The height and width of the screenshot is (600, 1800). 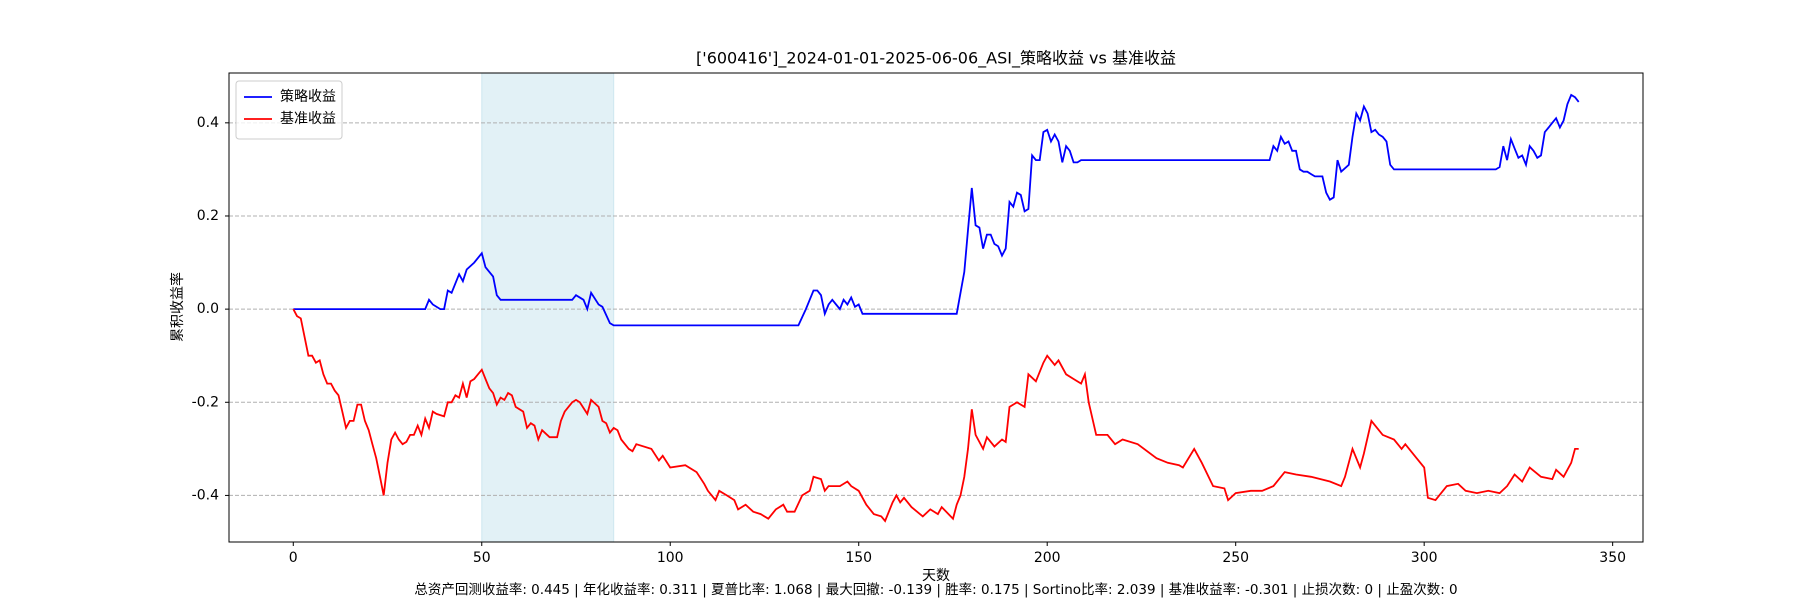 What do you see at coordinates (208, 123) in the screenshot?
I see `y-tick-label: 0.4` at bounding box center [208, 123].